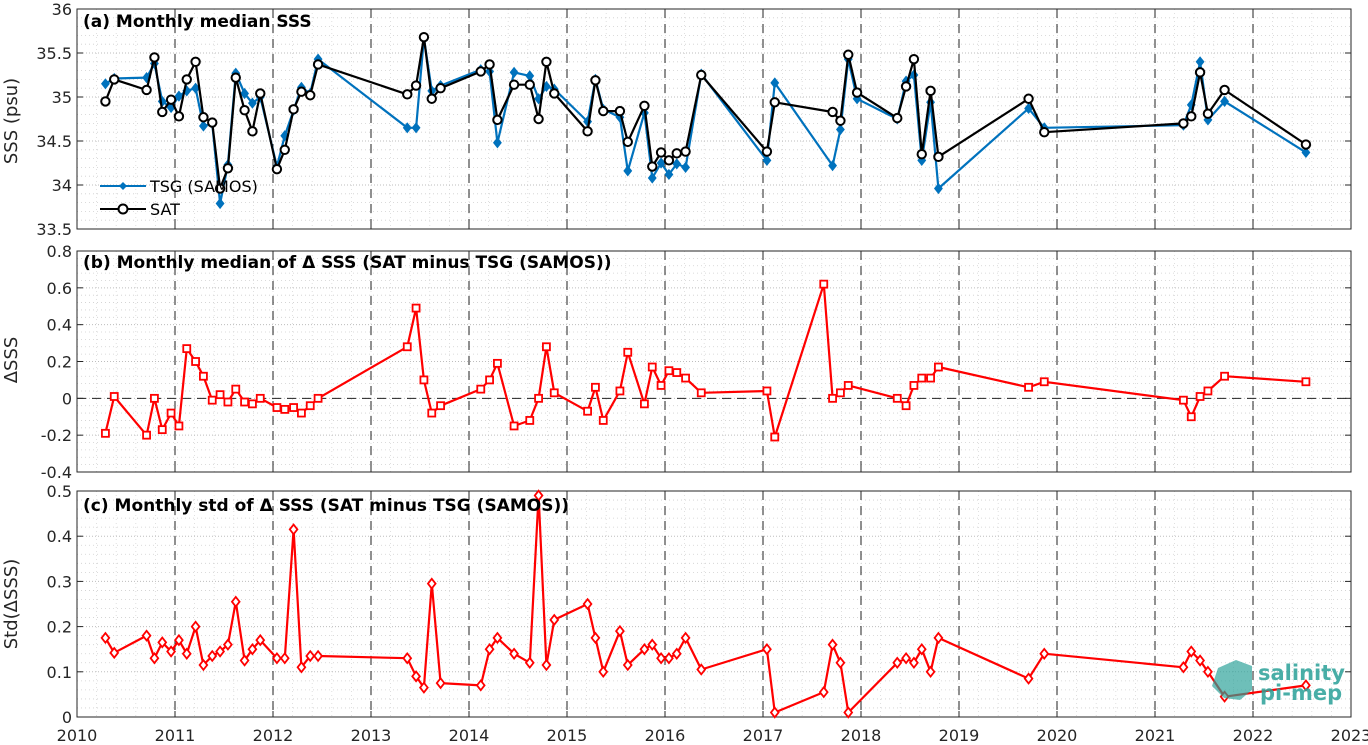  What do you see at coordinates (56, 435) in the screenshot?
I see `y-tick-label: -0.2` at bounding box center [56, 435].